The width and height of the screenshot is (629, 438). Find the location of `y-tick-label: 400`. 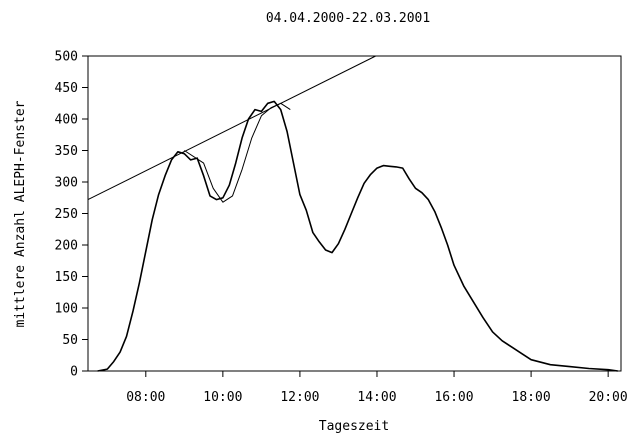

y-tick-label: 400 is located at coordinates (66, 120).